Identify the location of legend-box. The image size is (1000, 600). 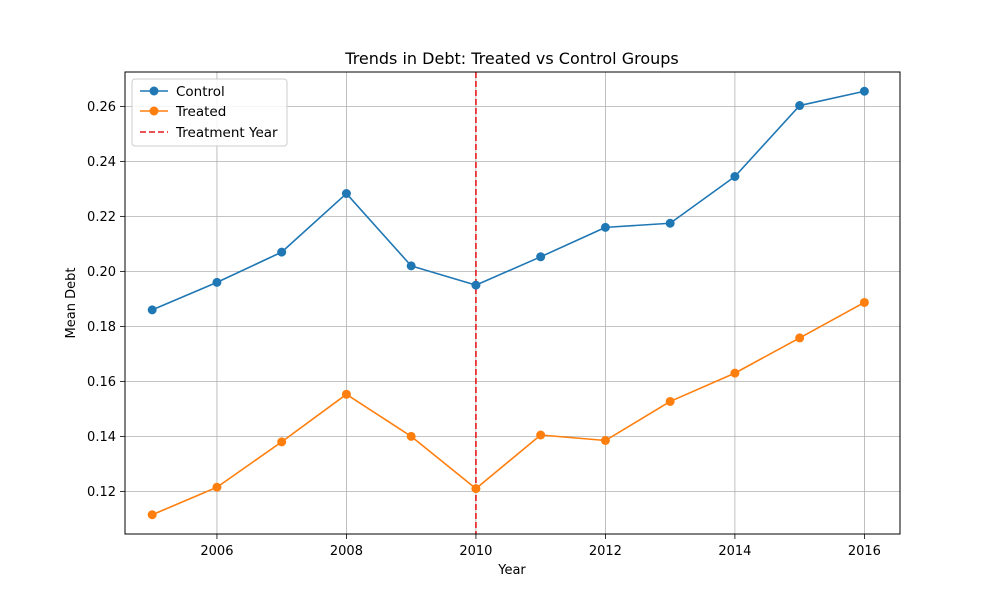
(209, 112).